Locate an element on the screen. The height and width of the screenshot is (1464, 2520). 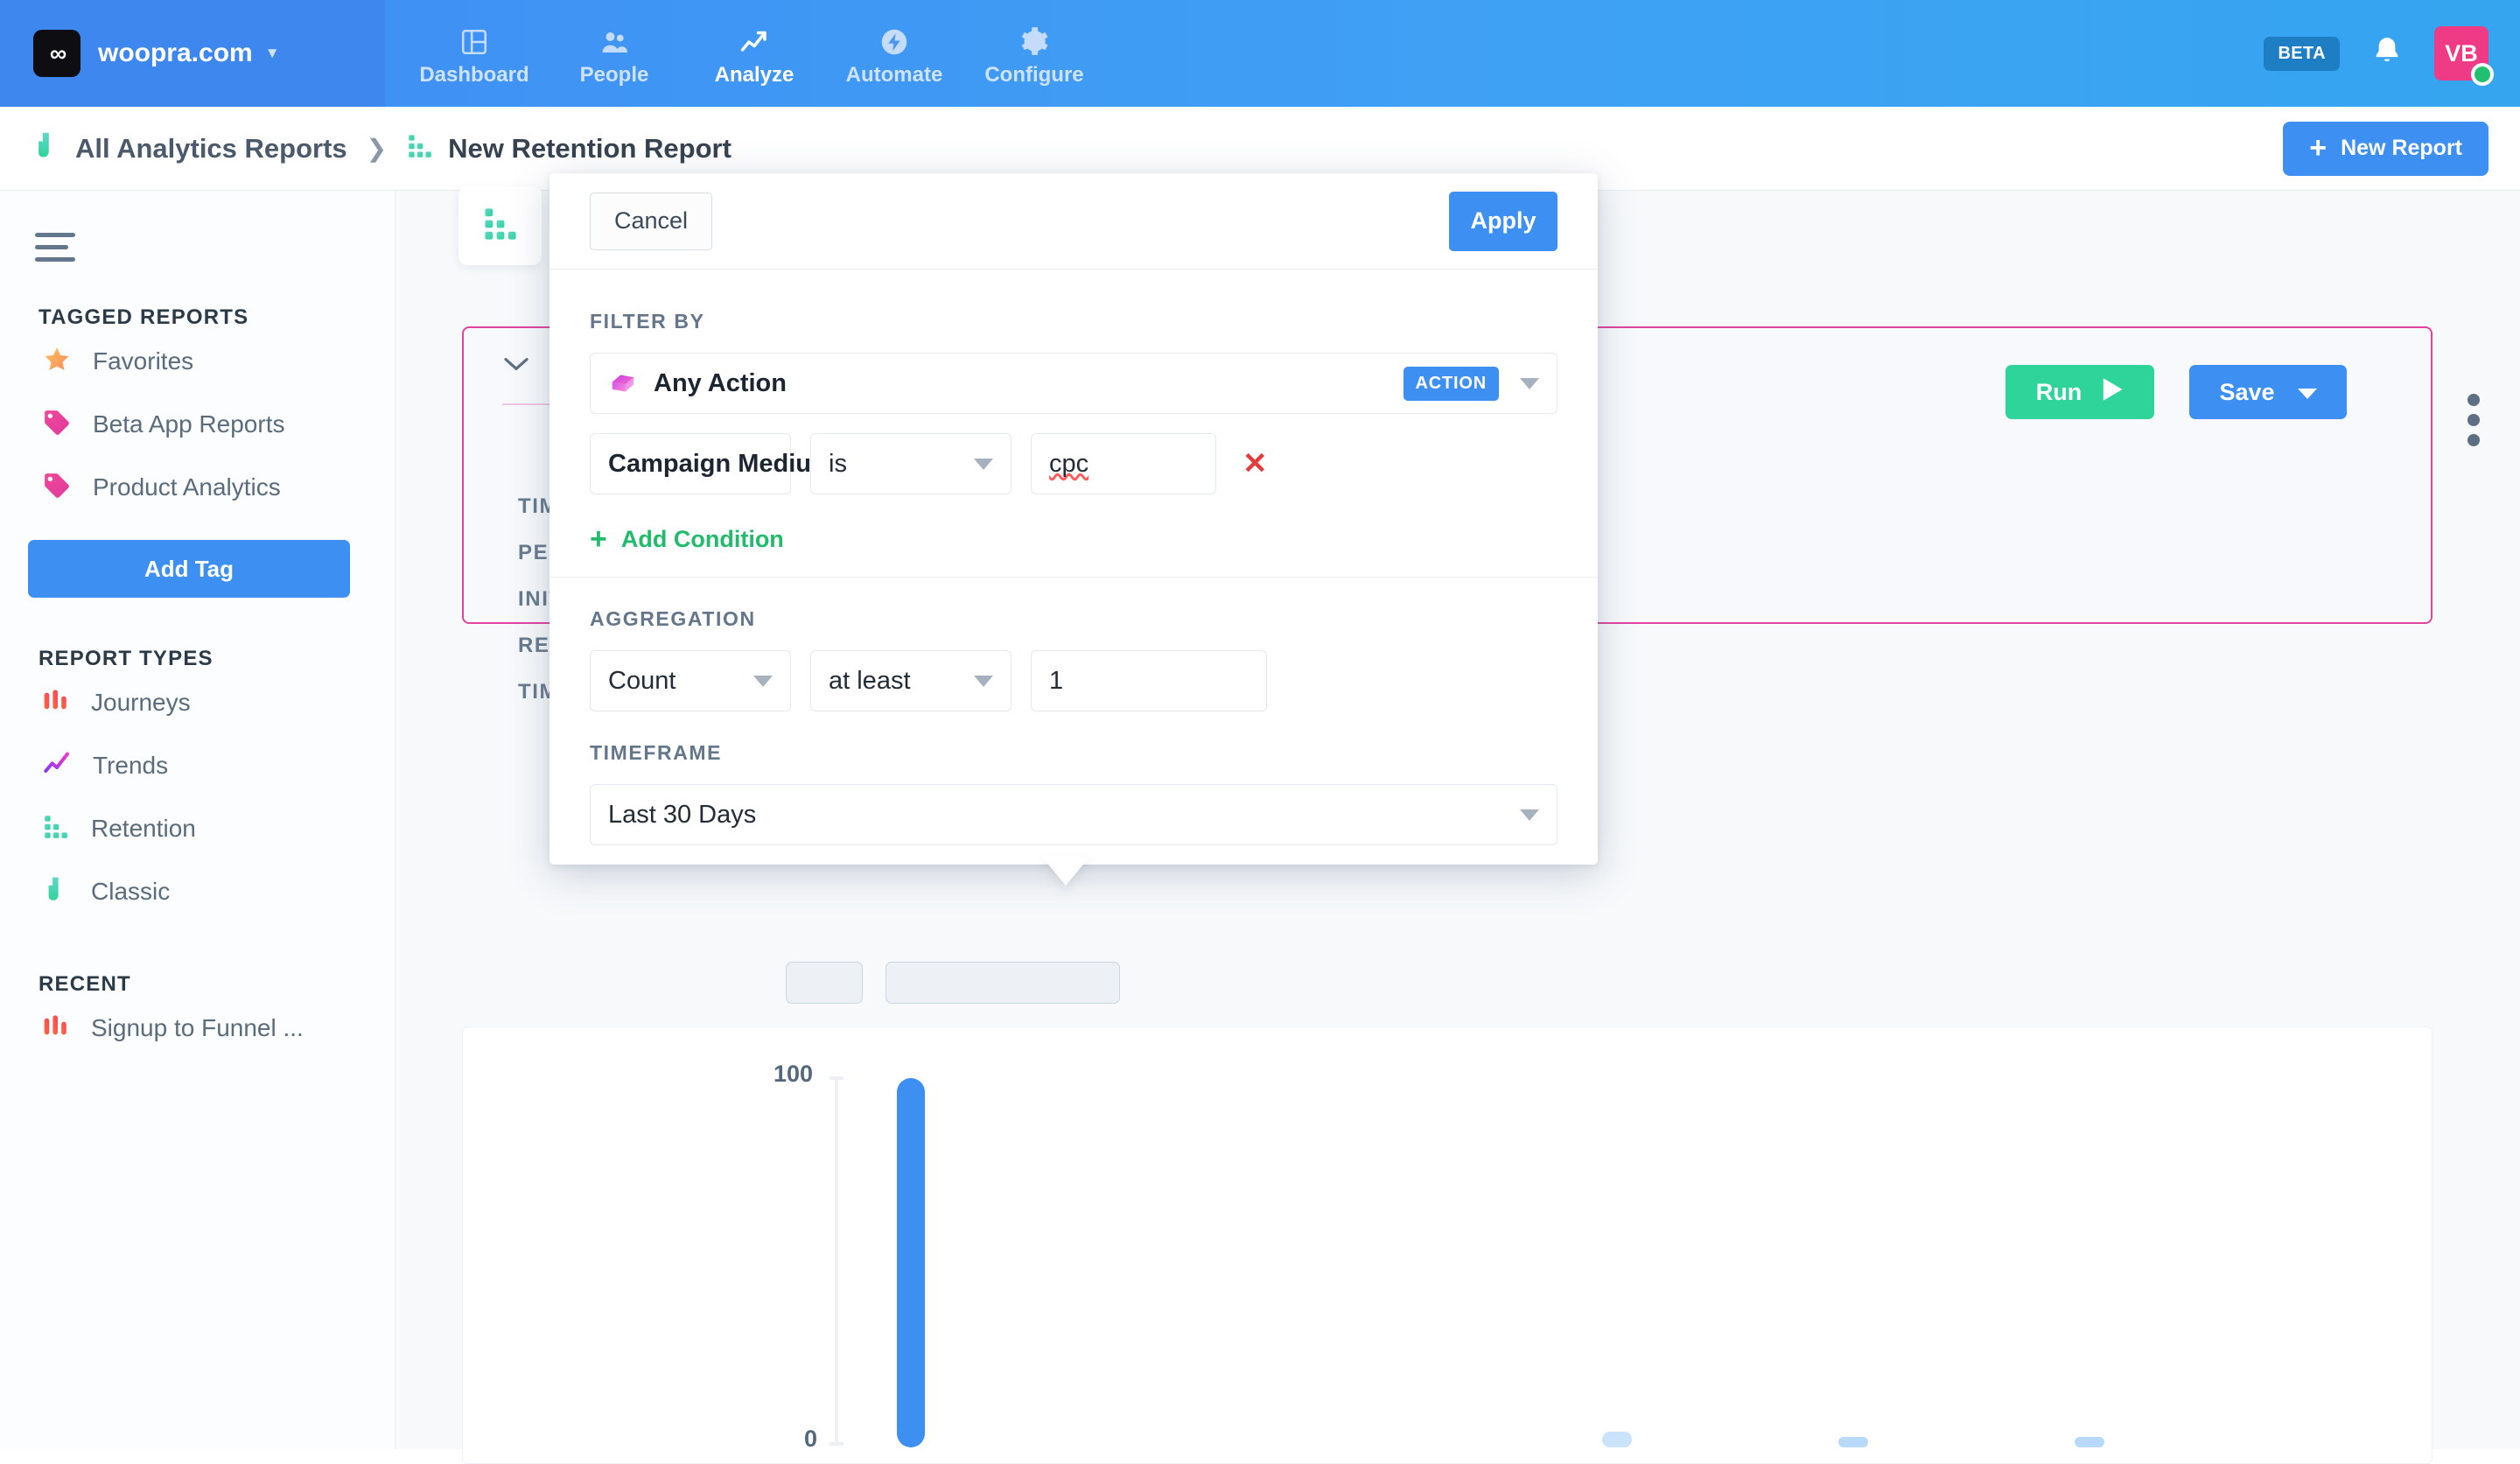
beta-badge: BETA is located at coordinates (2302, 54).